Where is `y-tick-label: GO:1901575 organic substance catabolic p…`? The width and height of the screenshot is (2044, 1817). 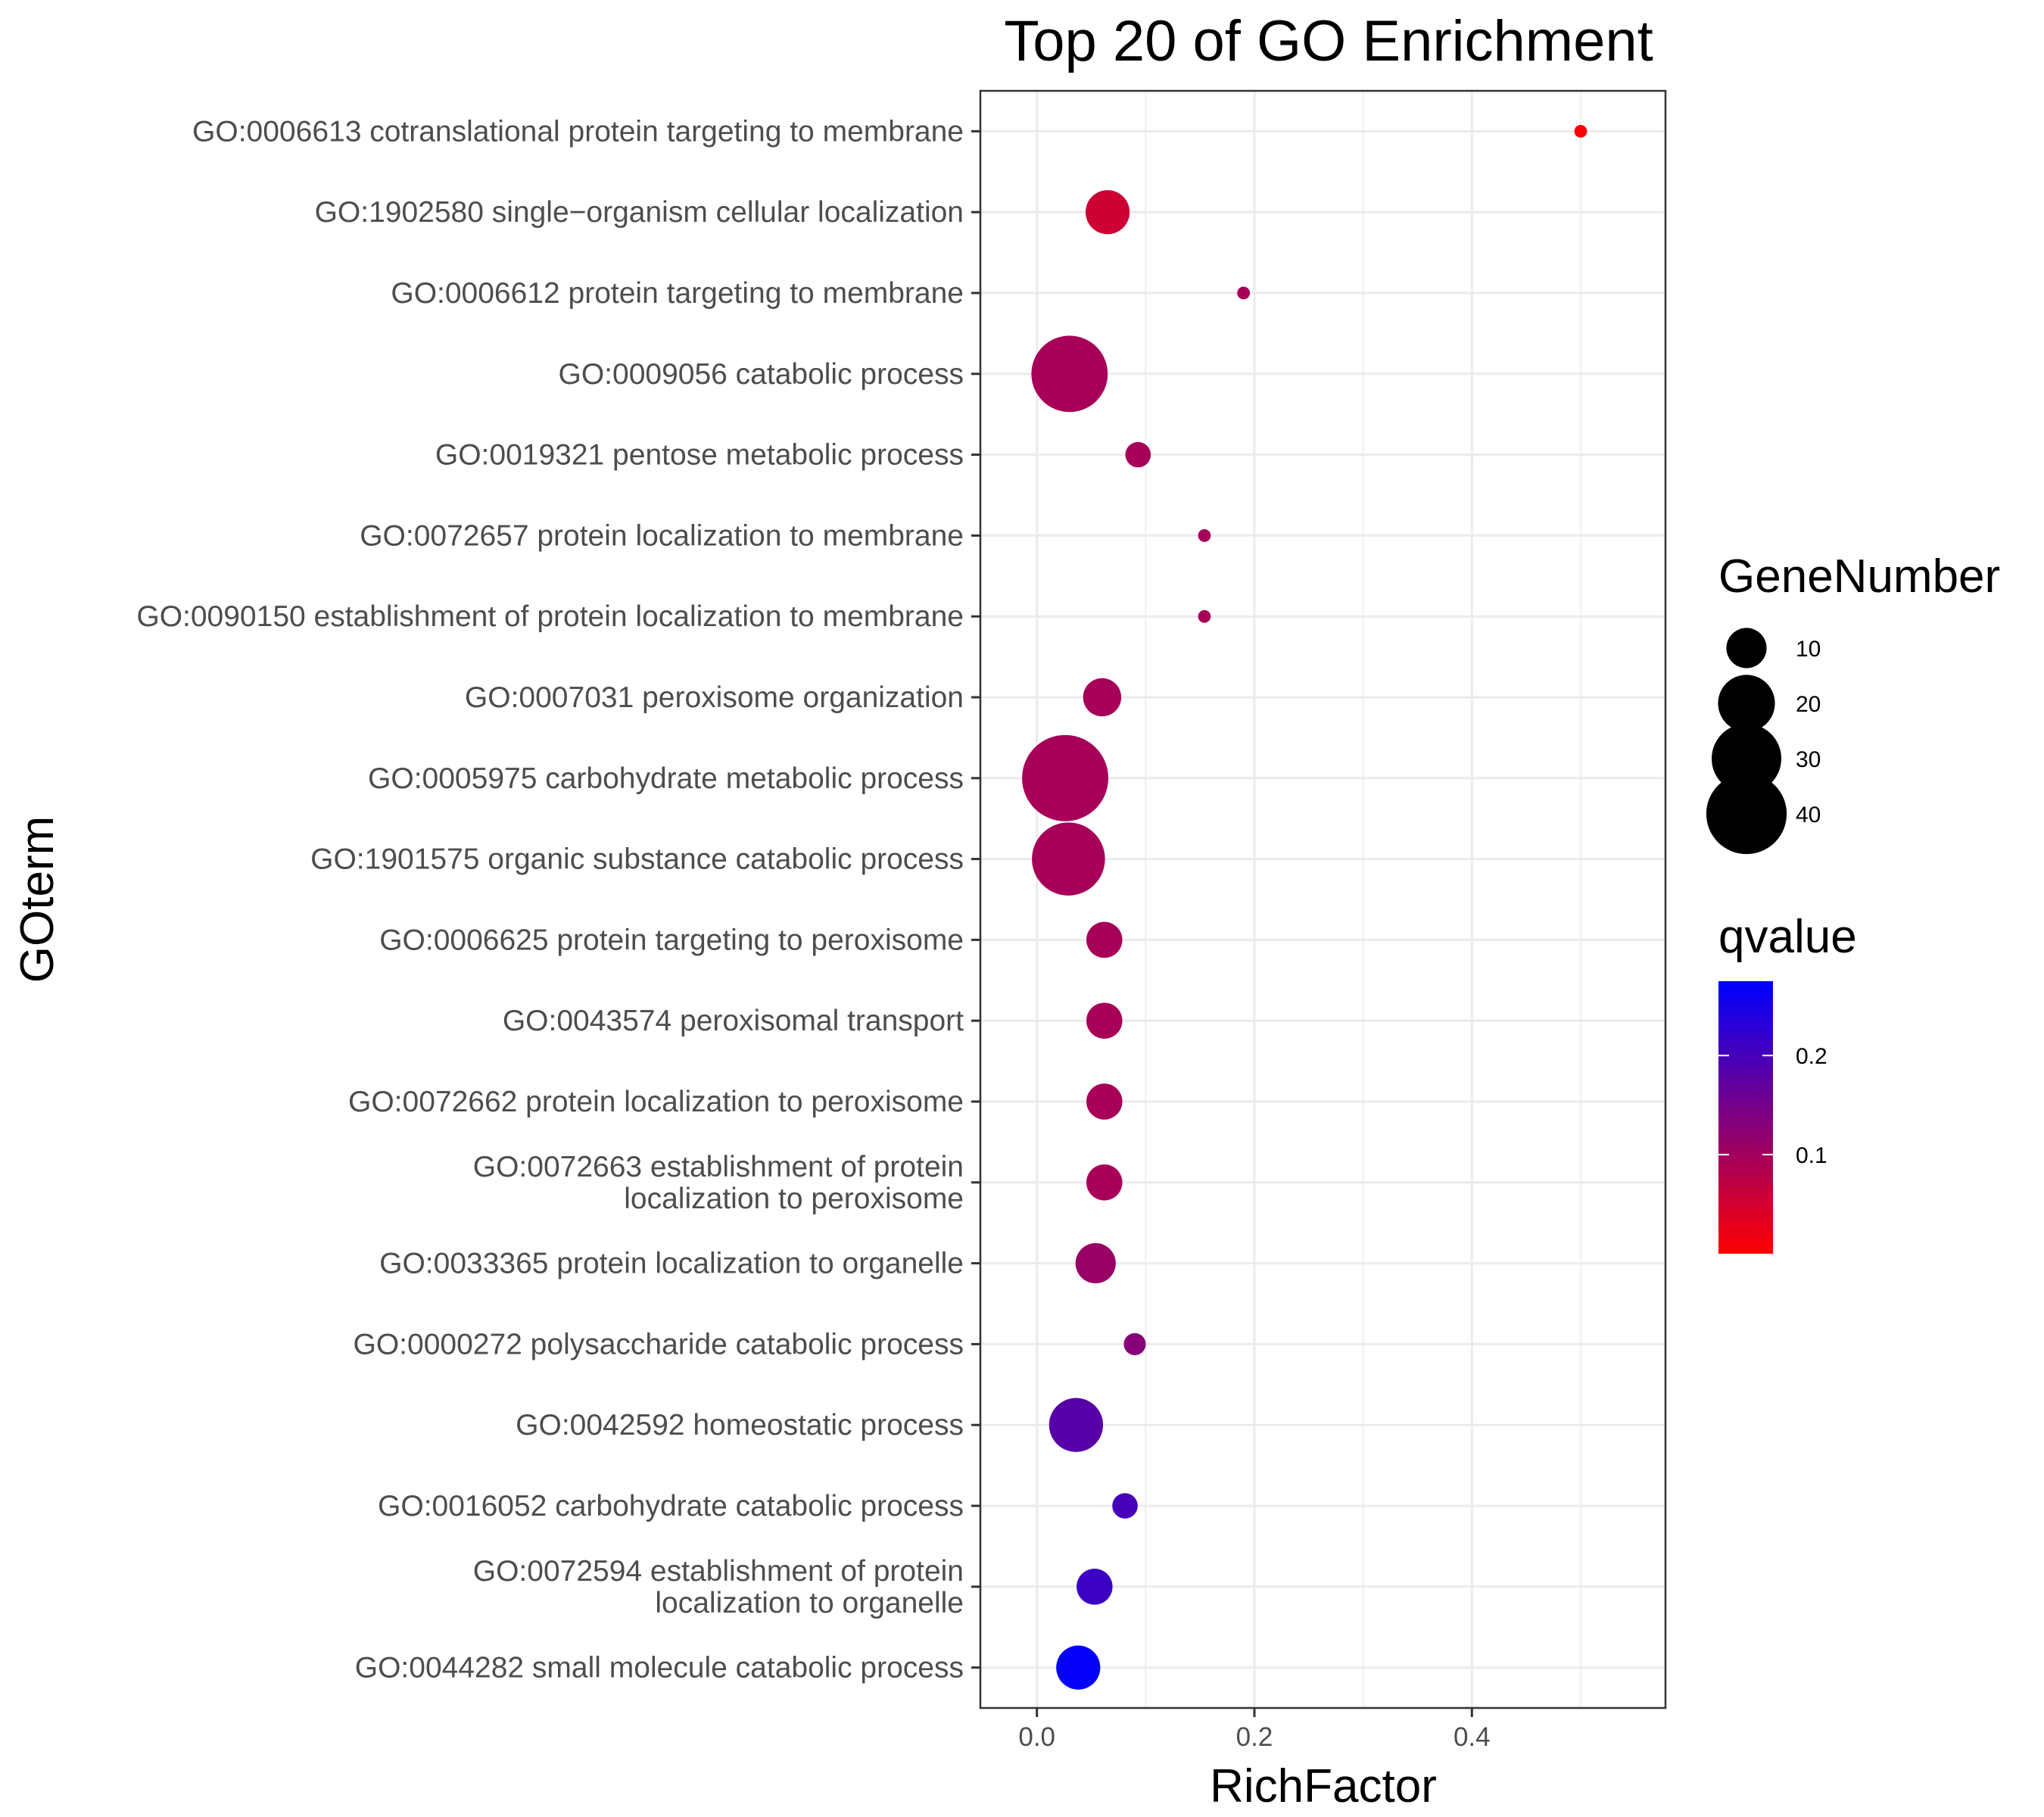 y-tick-label: GO:1901575 organic substance catabolic p… is located at coordinates (637, 859).